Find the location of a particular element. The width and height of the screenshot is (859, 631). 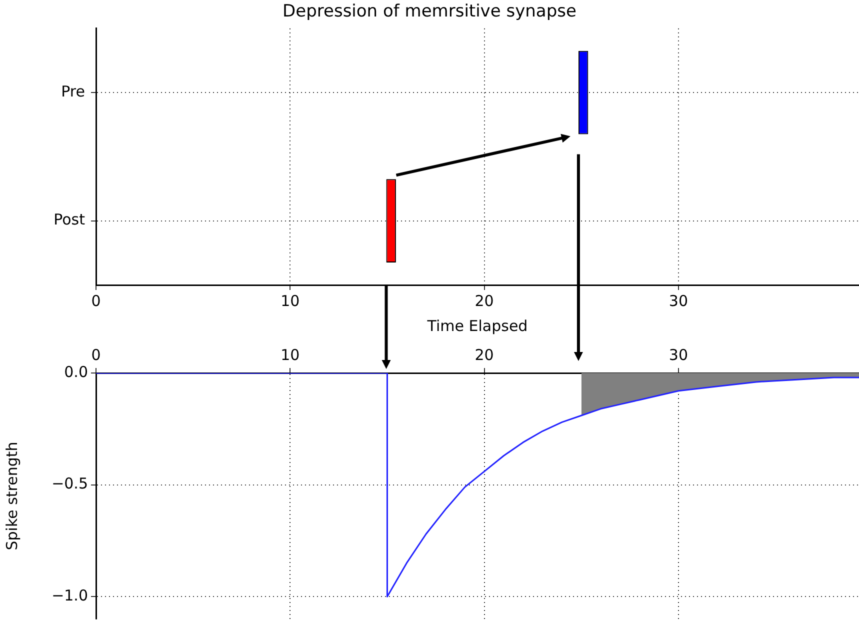

y-tick-label: Pre is located at coordinates (73, 91).